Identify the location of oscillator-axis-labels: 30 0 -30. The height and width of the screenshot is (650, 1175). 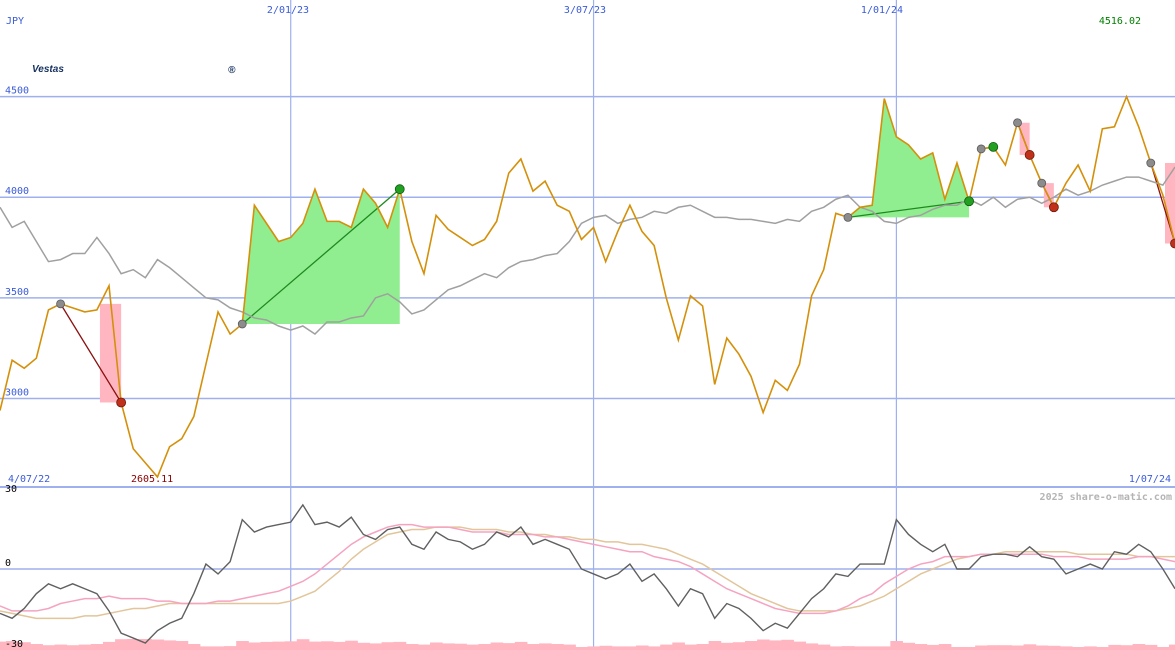
(14, 567).